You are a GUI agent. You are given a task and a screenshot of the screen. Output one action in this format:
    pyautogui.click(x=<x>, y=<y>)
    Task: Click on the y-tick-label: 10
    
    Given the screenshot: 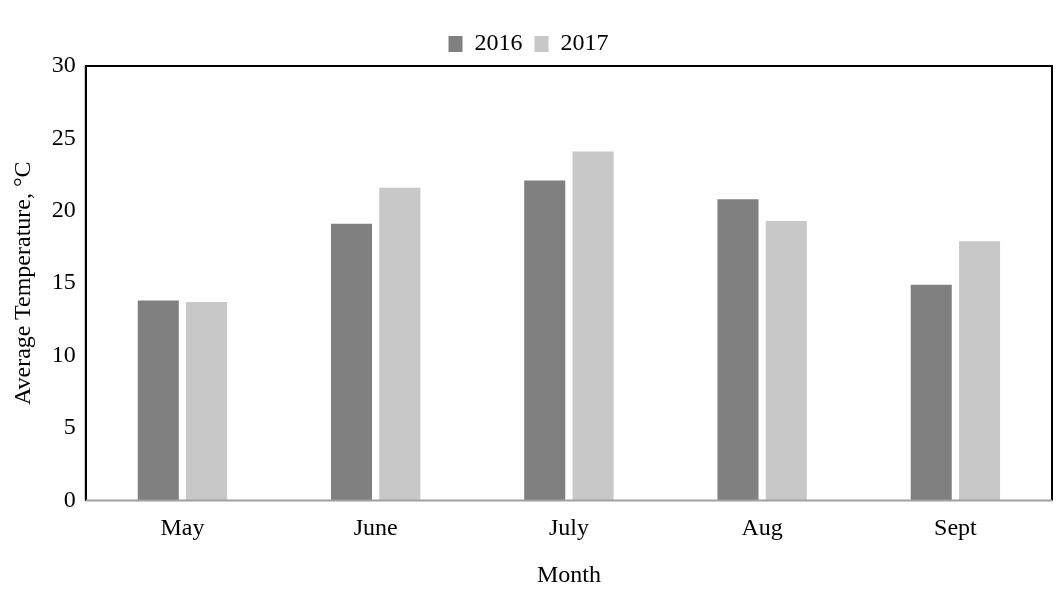 What is the action you would take?
    pyautogui.click(x=63, y=353)
    